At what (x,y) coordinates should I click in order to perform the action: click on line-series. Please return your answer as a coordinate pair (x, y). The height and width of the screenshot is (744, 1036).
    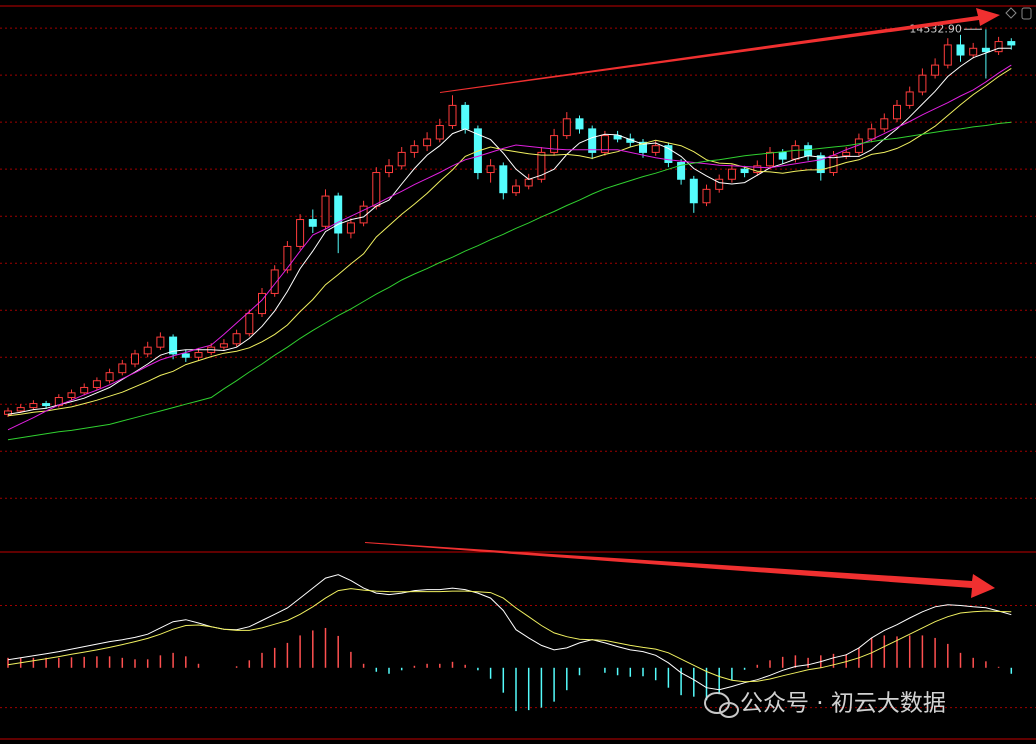
    Looking at the image, I should click on (509, 635).